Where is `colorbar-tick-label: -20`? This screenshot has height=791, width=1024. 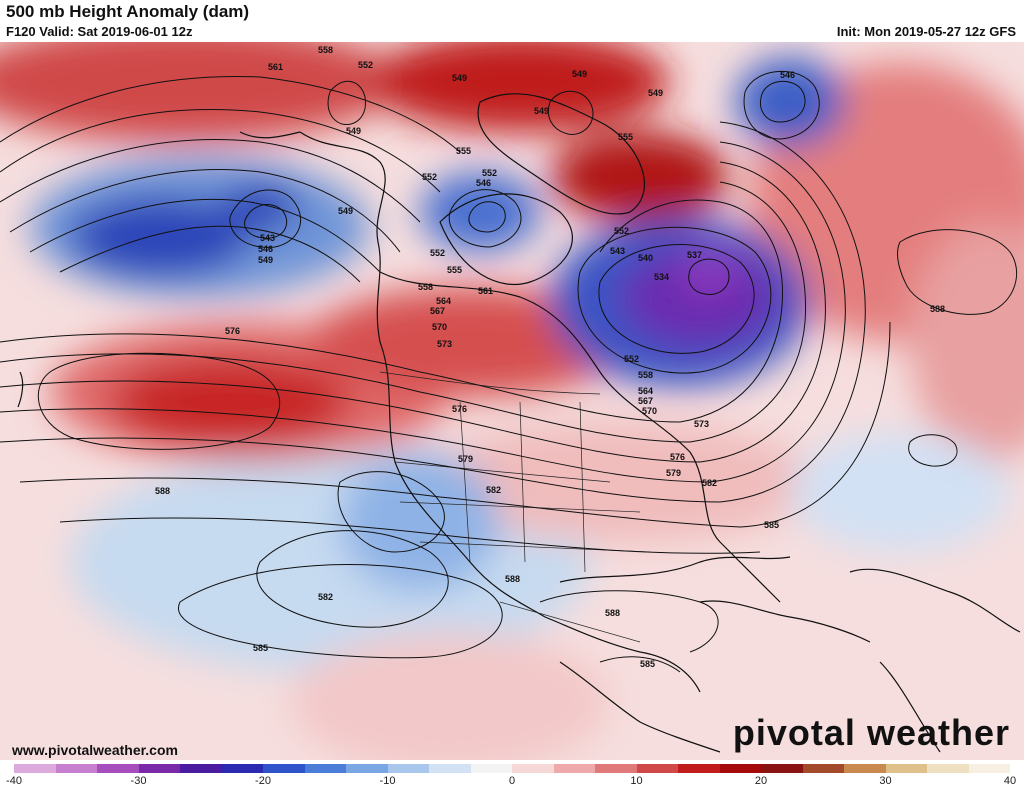 colorbar-tick-label: -20 is located at coordinates (263, 781).